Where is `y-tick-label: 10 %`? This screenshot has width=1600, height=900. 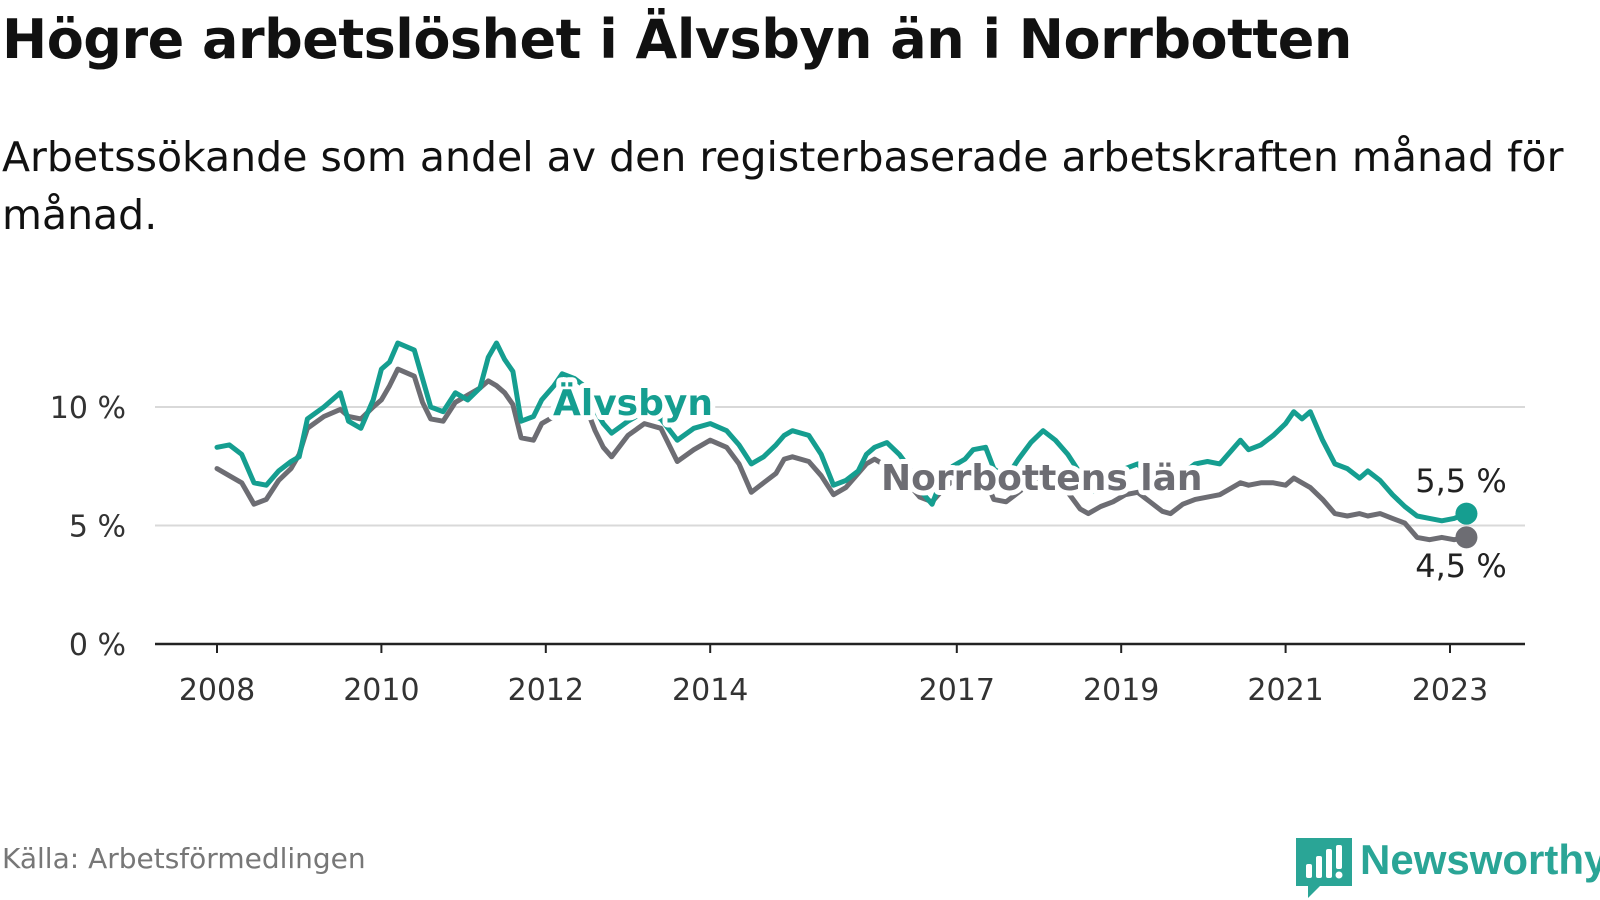
y-tick-label: 10 % is located at coordinates (88, 408).